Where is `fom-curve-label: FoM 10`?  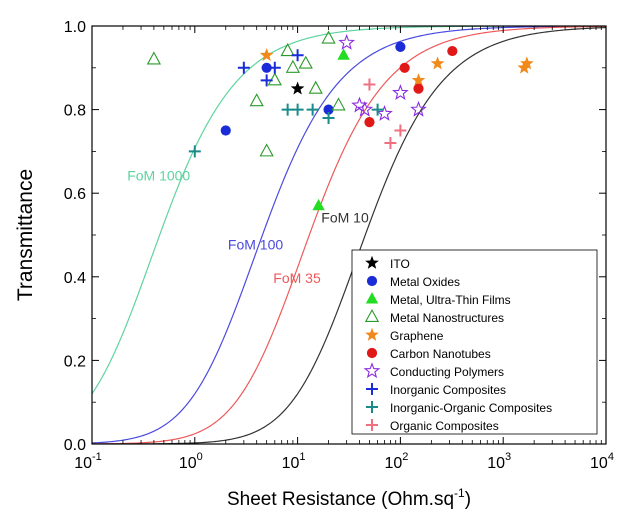 fom-curve-label: FoM 10 is located at coordinates (345, 217).